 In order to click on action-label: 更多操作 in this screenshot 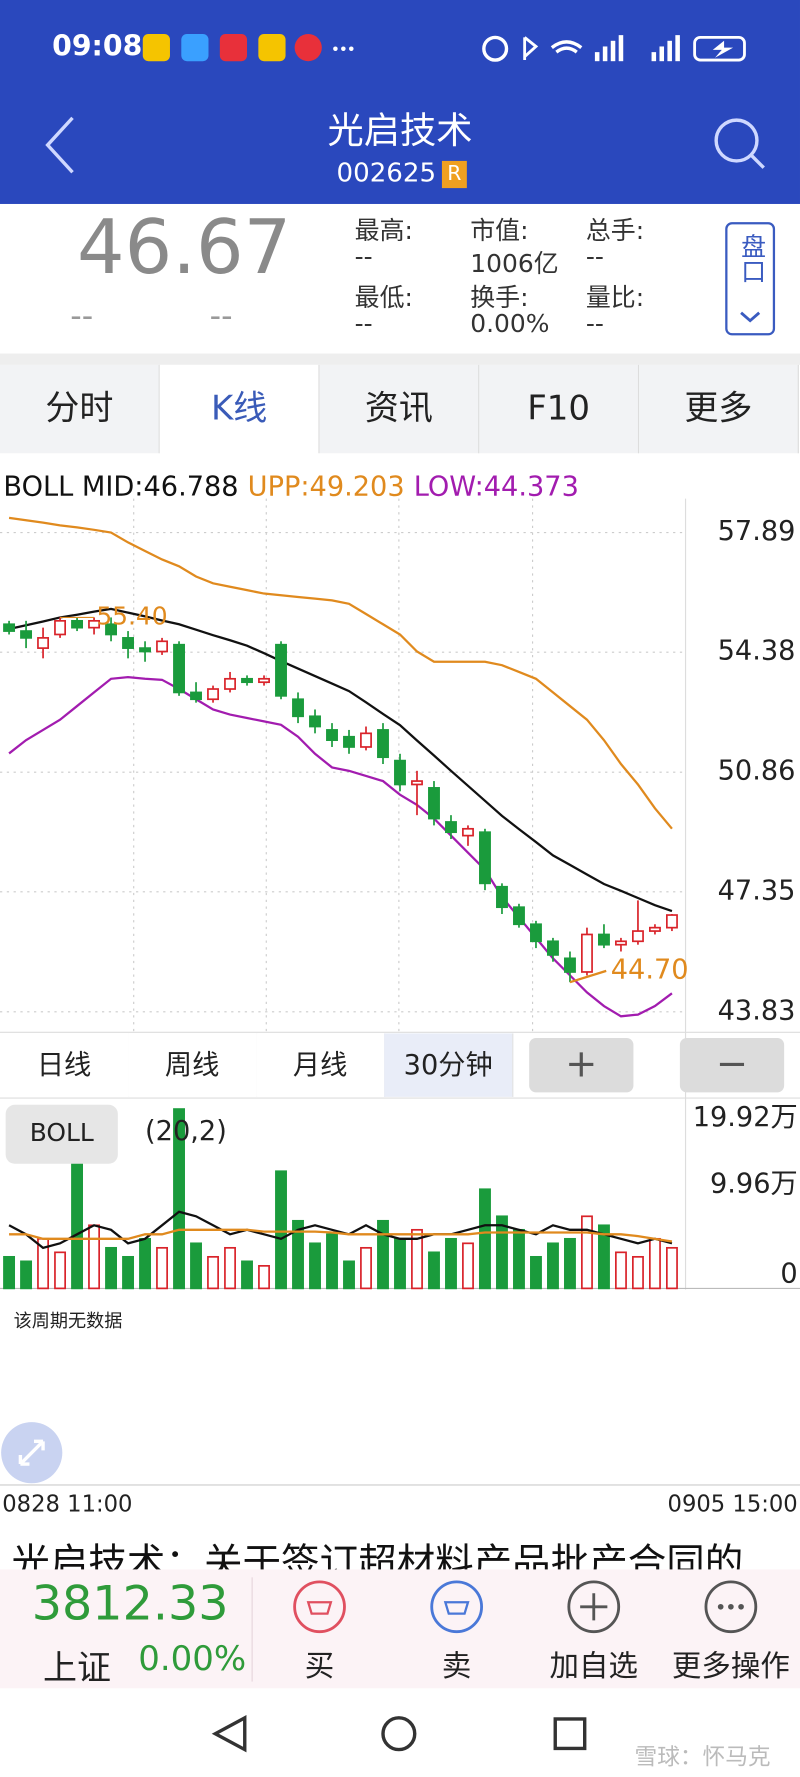, I will do `click(730, 1666)`.